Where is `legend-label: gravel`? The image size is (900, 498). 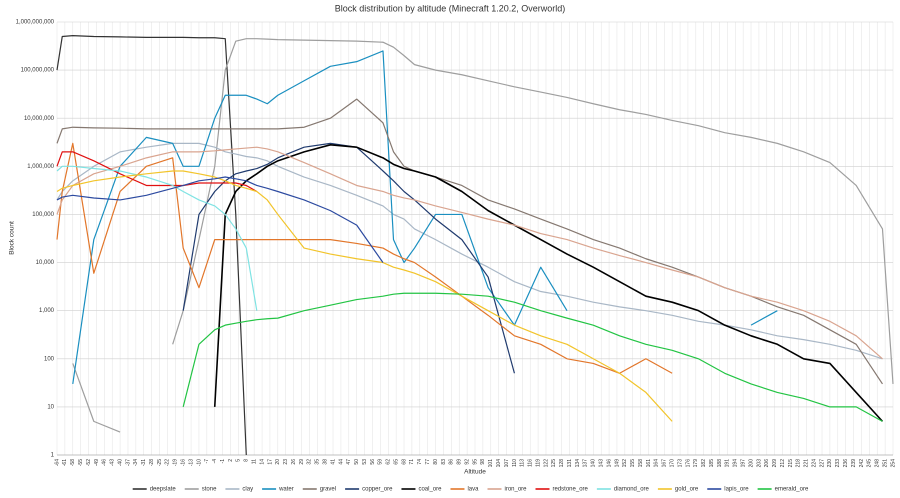 legend-label: gravel is located at coordinates (328, 490).